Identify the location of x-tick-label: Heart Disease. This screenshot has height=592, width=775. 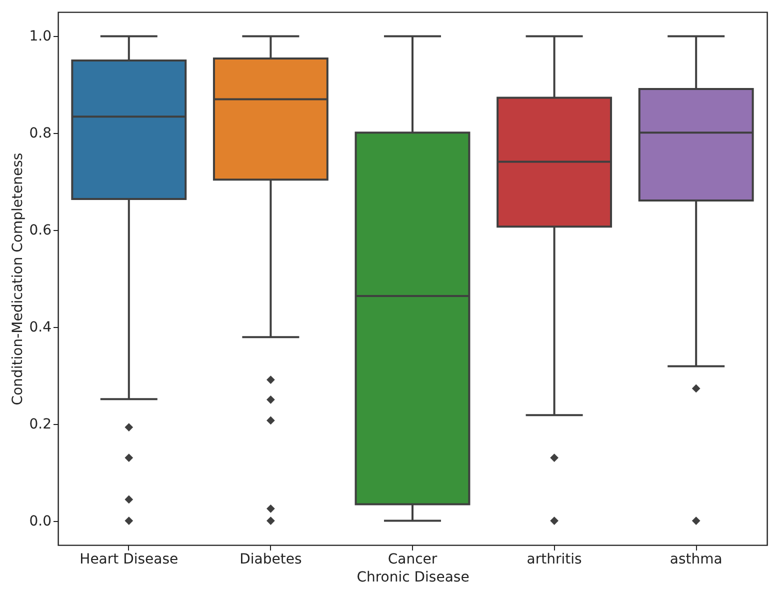
(129, 560).